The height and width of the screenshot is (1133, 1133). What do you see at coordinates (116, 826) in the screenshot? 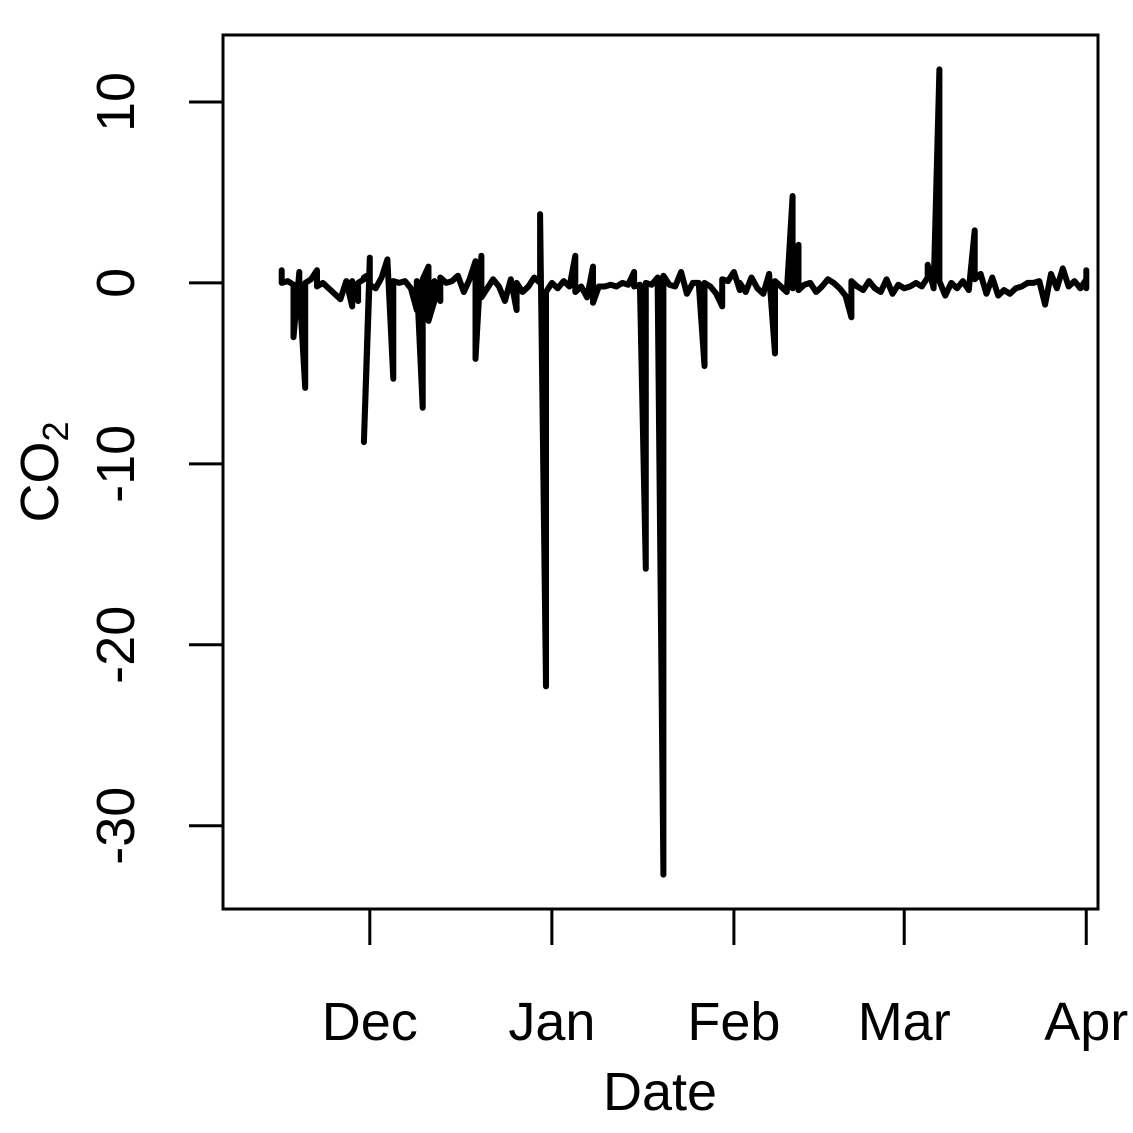
I see `y-tick-label: -30` at bounding box center [116, 826].